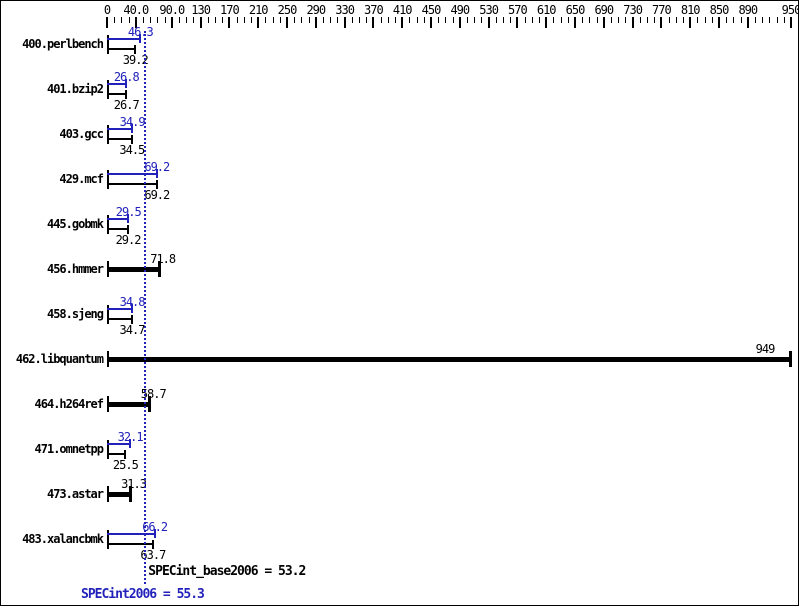 This screenshot has height=606, width=799. Describe the element at coordinates (431, 10) in the screenshot. I see `axis-tick-label: 450` at that location.